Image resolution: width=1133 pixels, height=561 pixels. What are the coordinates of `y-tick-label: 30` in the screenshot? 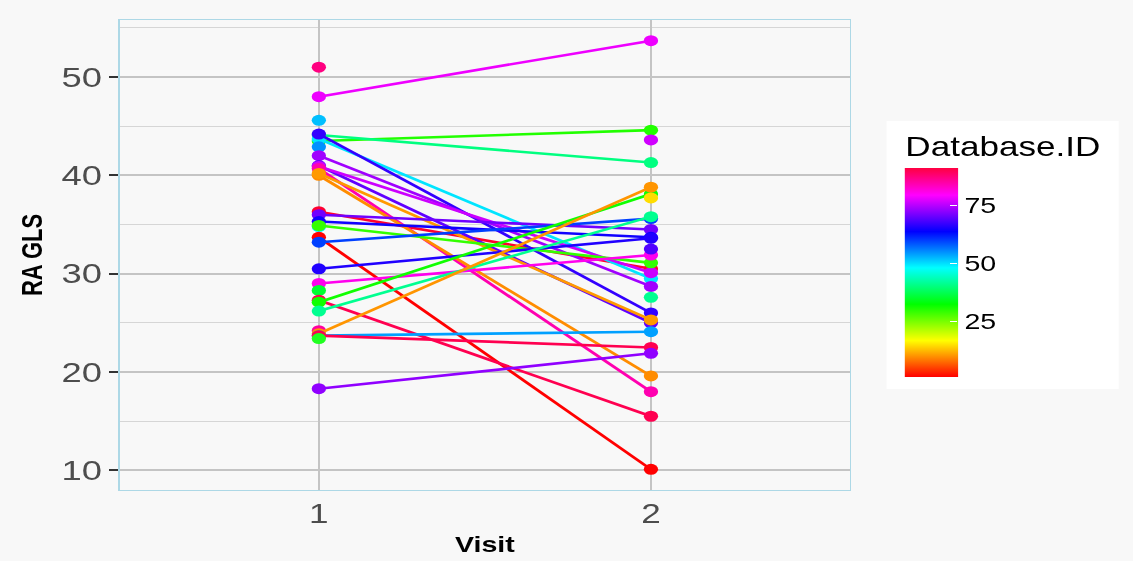 It's located at (81, 274).